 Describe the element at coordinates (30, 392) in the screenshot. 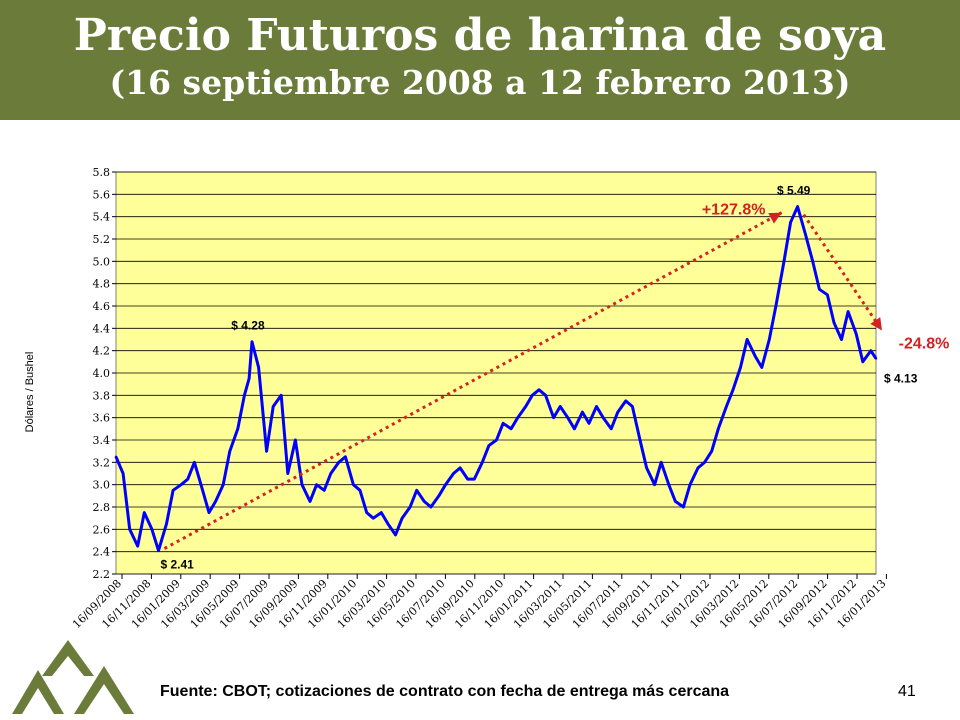

I see `y-axis-label: Dólares / Bushel` at that location.